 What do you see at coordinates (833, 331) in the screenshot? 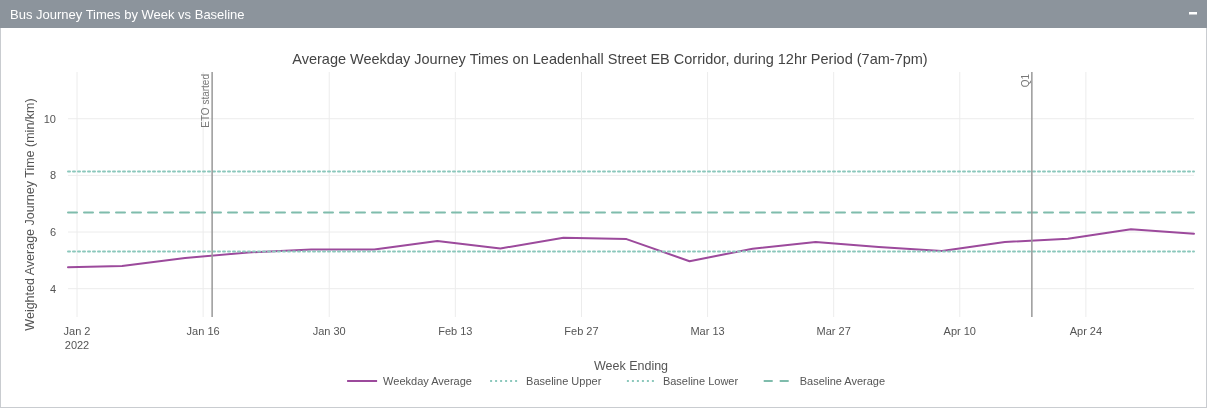
I see `x-tick-label: Mar 27` at bounding box center [833, 331].